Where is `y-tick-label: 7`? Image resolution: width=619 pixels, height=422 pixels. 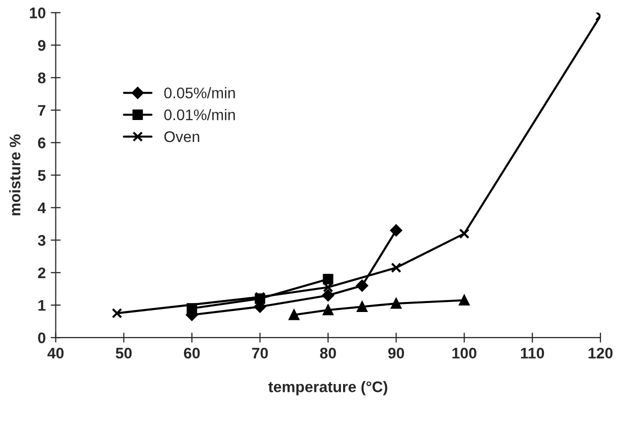
y-tick-label: 7 is located at coordinates (42, 110).